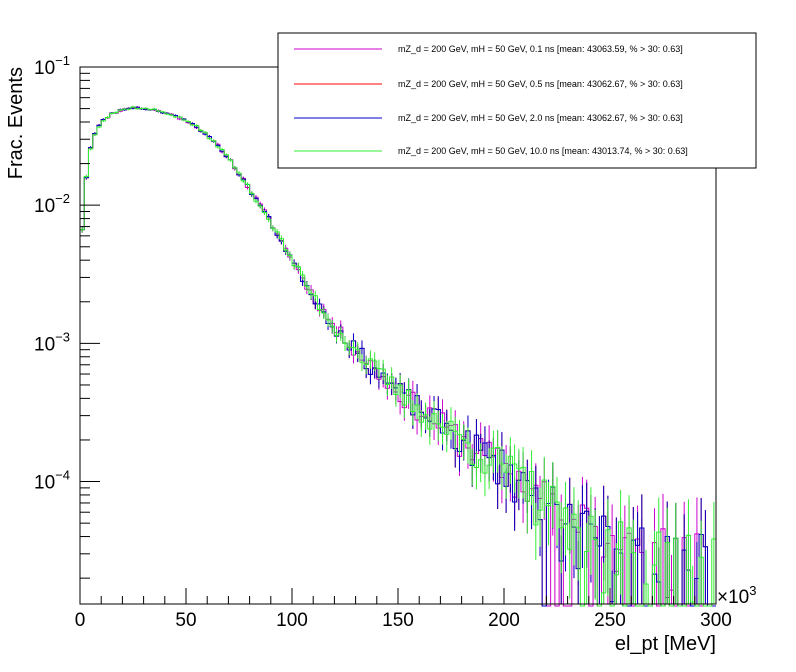  I want to click on y-axis: 10⁻⁴ 10⁻³ 10⁻² 10⁻¹, so click(67, 316).